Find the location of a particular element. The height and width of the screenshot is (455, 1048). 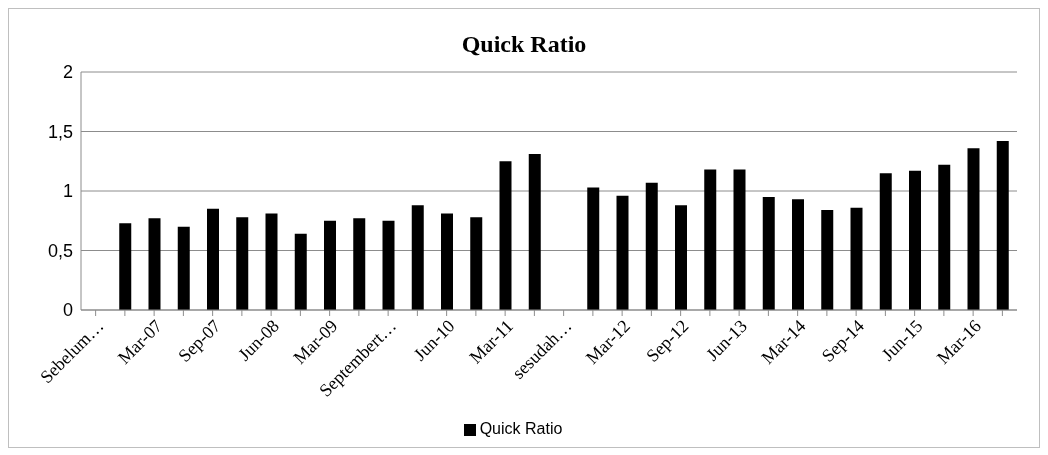

y-tick-label: 1 is located at coordinates (67, 191).